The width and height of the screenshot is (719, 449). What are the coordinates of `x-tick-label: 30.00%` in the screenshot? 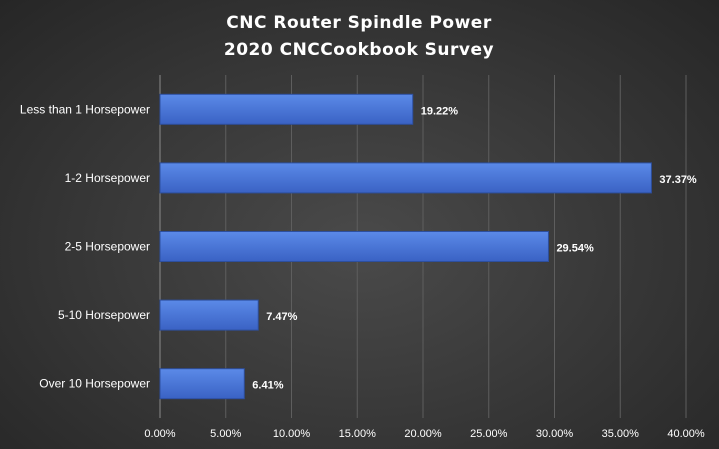 It's located at (555, 434).